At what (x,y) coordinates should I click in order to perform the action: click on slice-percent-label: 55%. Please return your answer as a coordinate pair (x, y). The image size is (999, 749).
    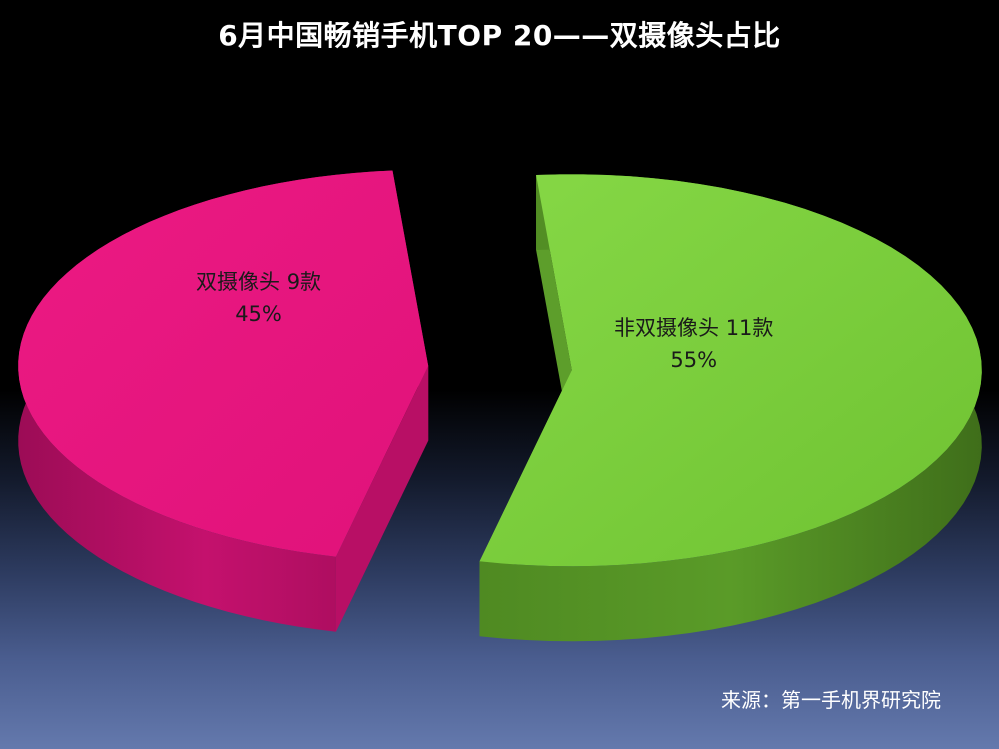
    Looking at the image, I should click on (694, 360).